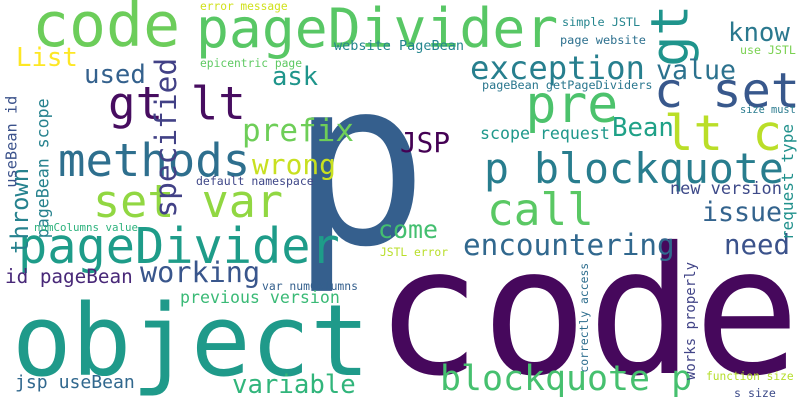 The height and width of the screenshot is (400, 800). Describe the element at coordinates (569, 244) in the screenshot. I see `word-encountering: encountering` at that location.